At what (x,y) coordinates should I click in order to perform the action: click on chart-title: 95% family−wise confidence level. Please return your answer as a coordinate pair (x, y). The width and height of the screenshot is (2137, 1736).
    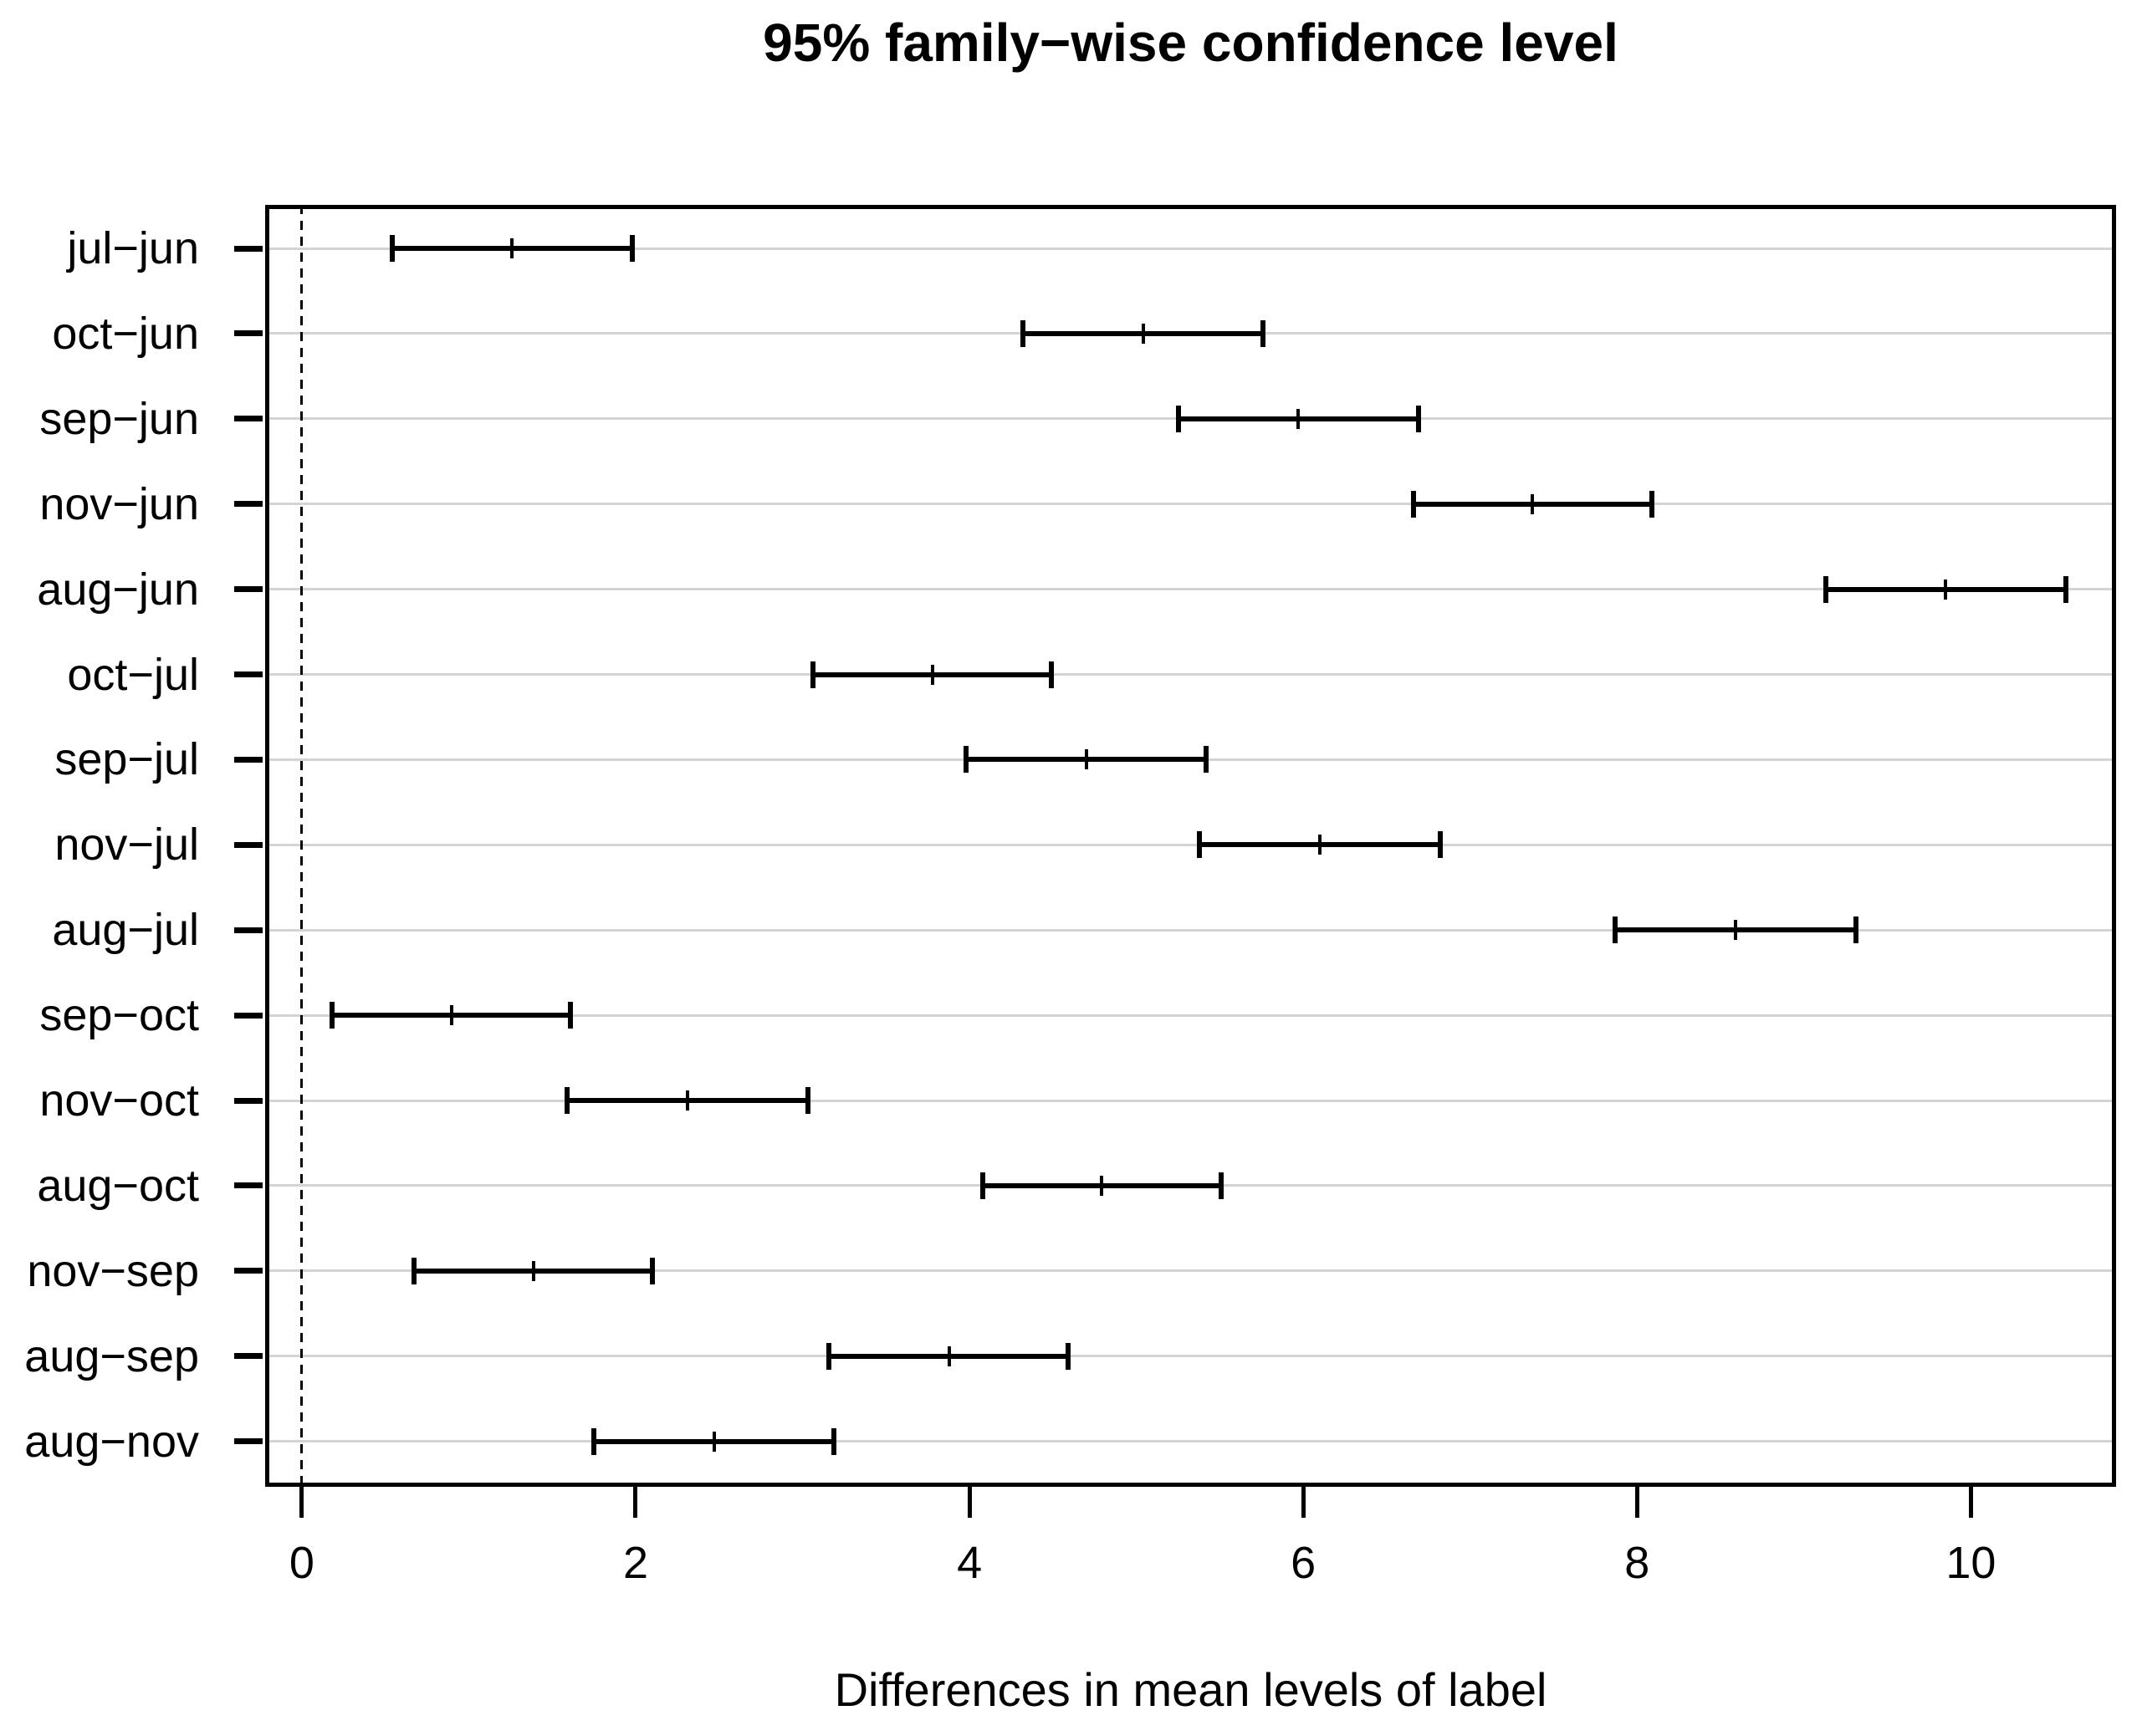
    Looking at the image, I should click on (1191, 43).